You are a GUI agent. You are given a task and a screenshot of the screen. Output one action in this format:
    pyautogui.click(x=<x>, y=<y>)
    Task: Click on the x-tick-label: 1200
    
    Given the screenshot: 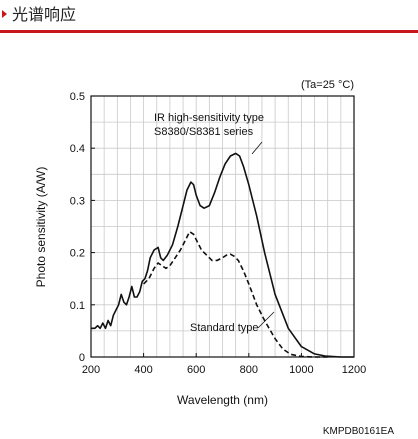 What is the action you would take?
    pyautogui.click(x=354, y=370)
    